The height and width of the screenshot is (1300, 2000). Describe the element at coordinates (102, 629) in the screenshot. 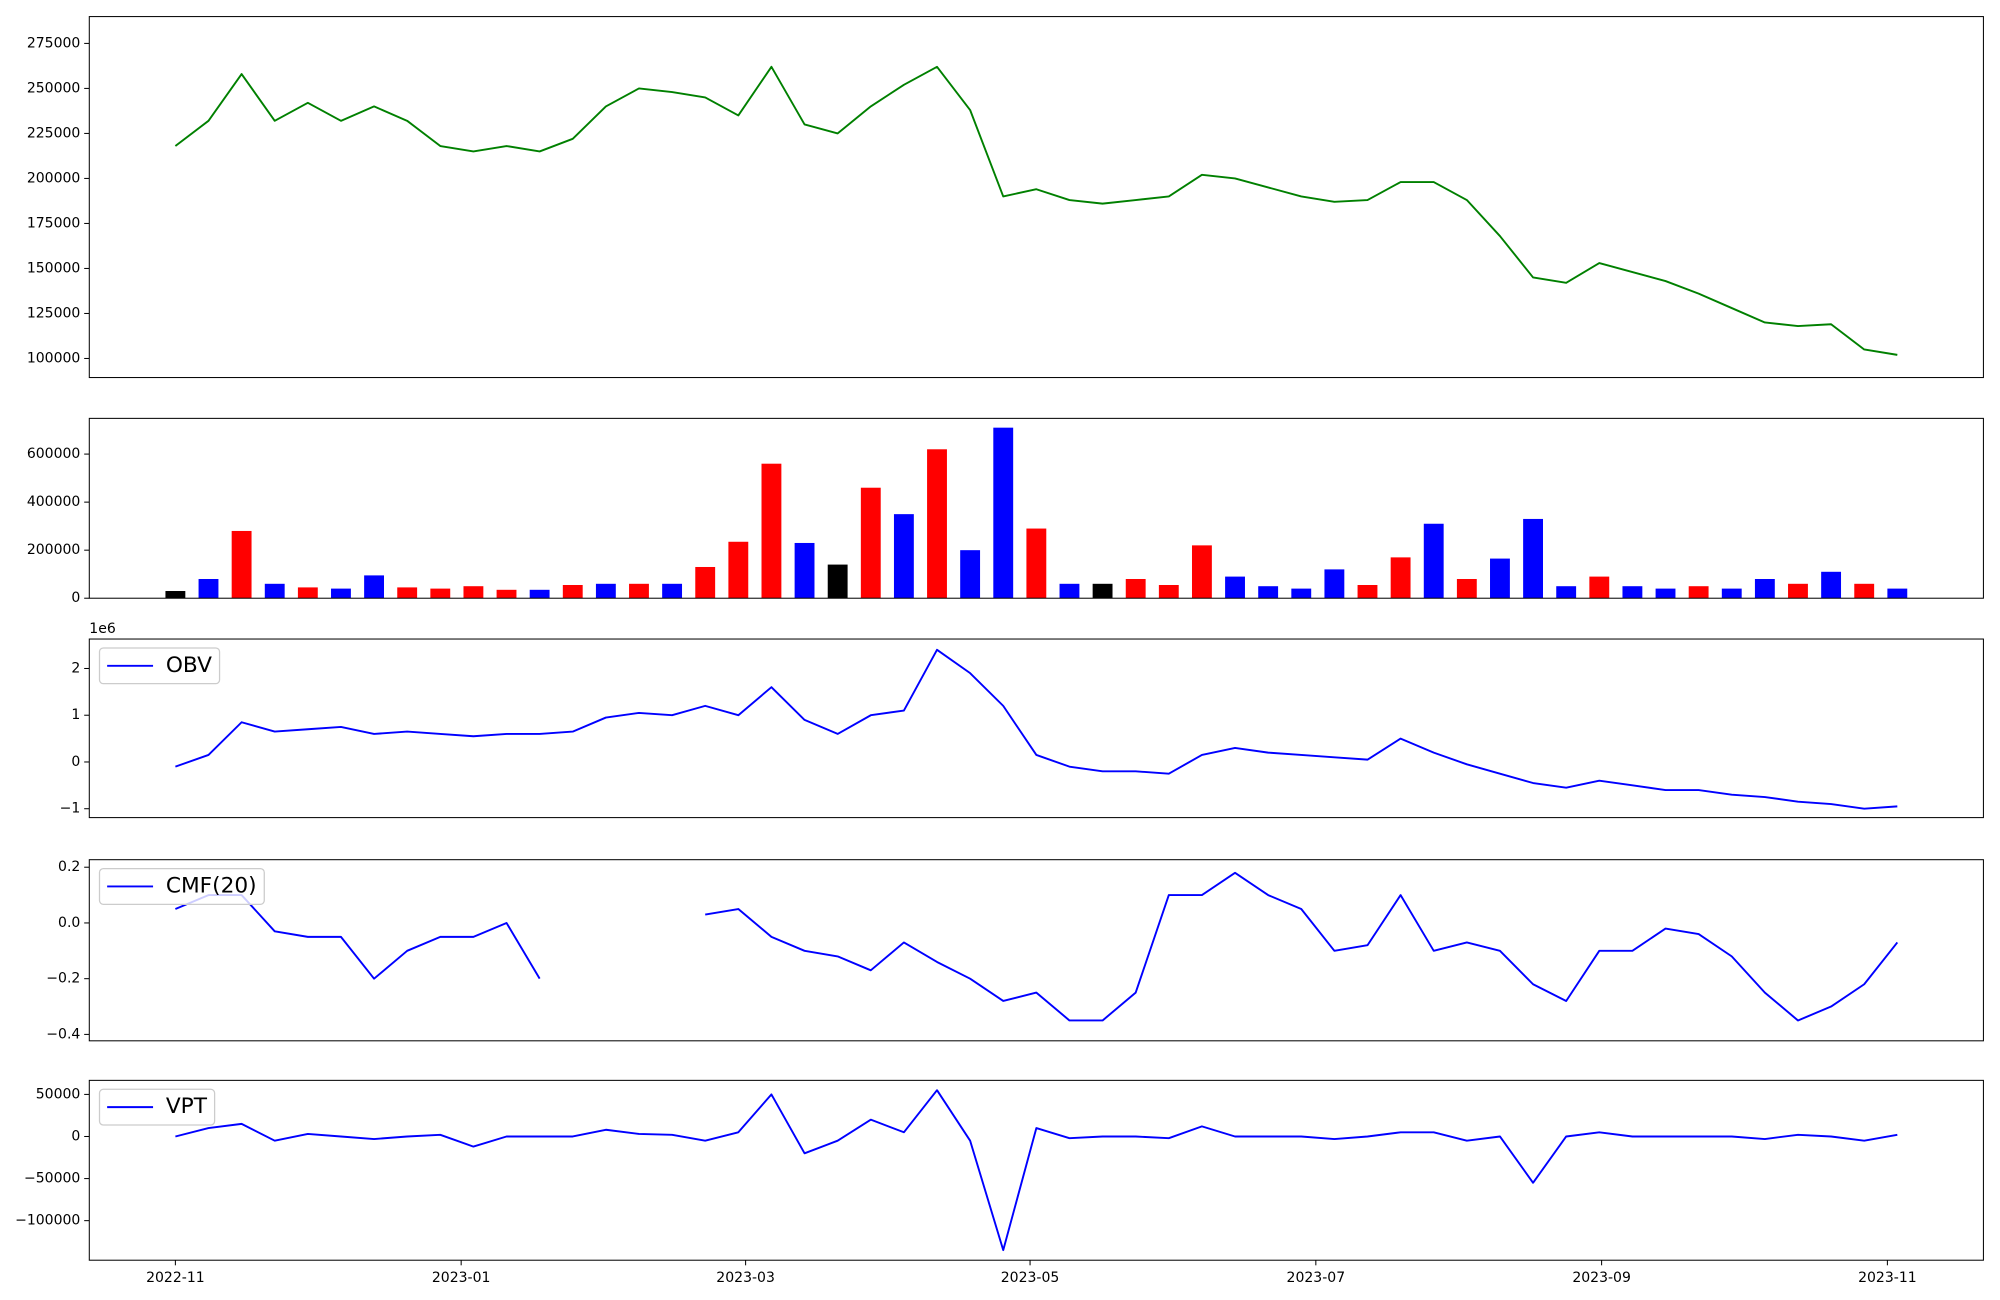

I see `axis-offset-label: 1e6` at that location.